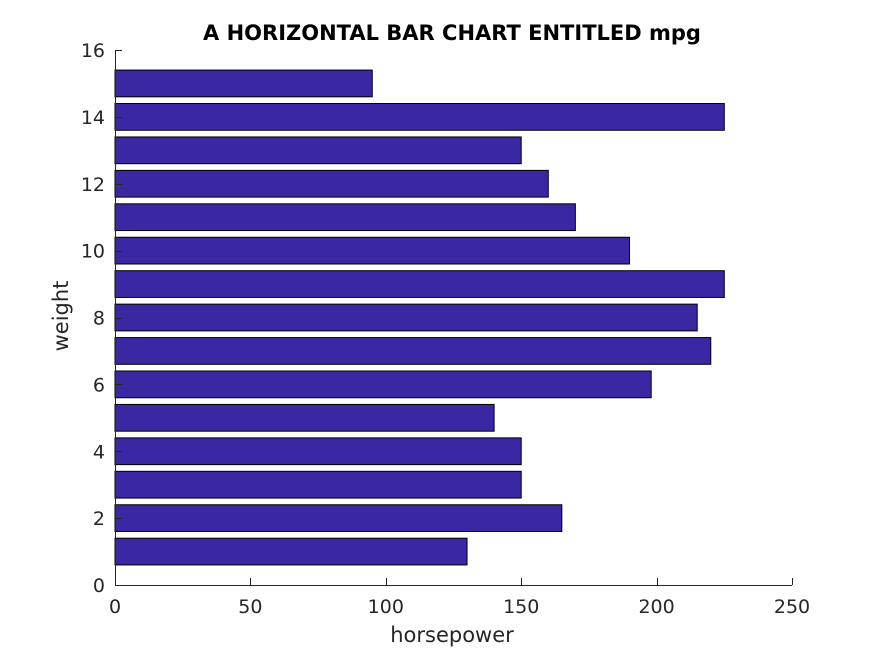  Describe the element at coordinates (93, 118) in the screenshot. I see `y-tick-label: 14` at that location.